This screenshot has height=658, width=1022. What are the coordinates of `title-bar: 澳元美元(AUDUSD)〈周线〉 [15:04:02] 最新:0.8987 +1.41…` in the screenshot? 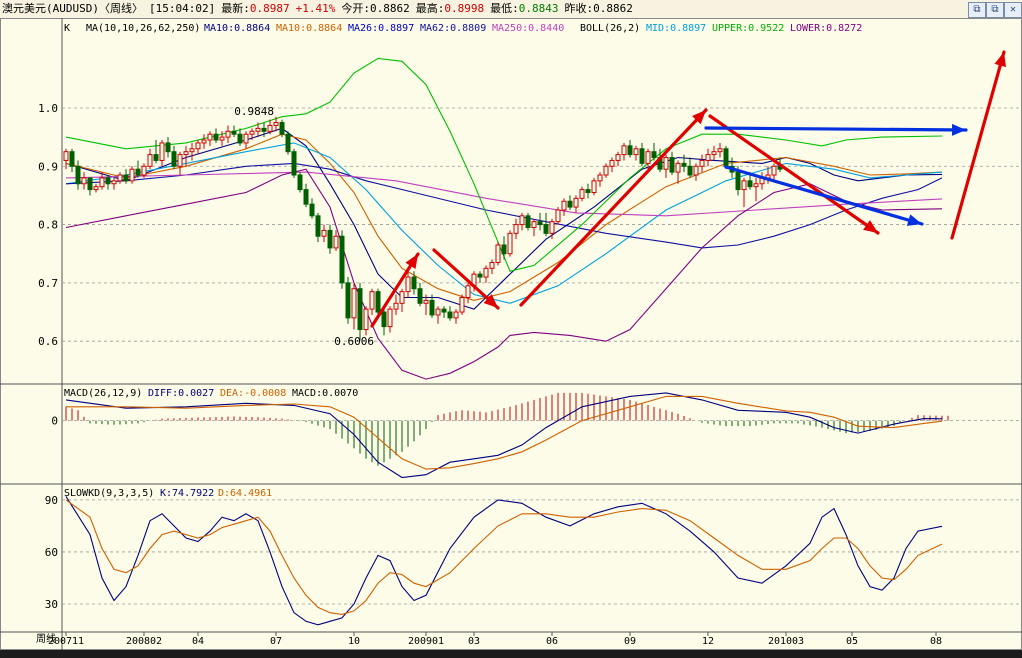 It's located at (511, 9).